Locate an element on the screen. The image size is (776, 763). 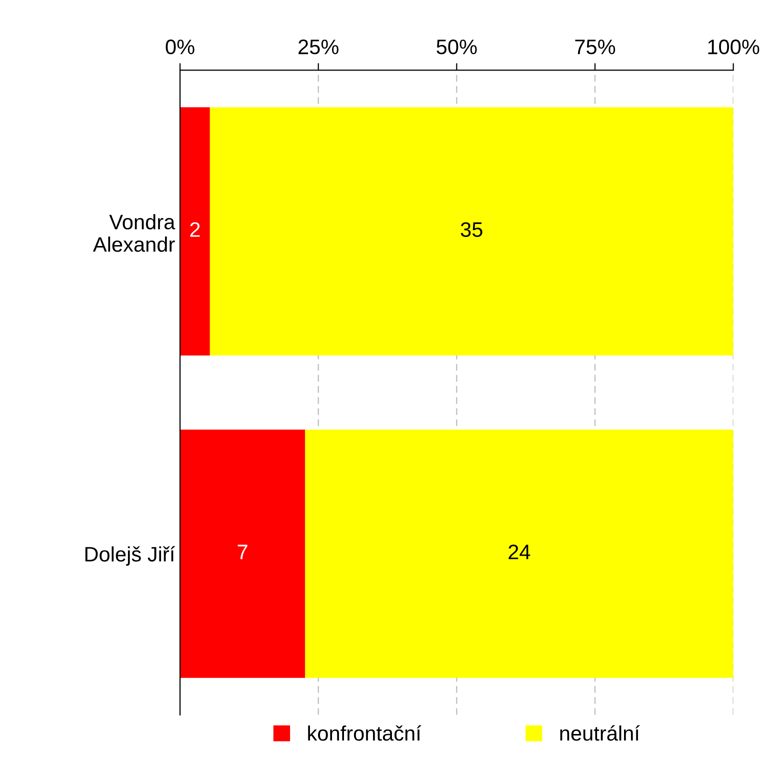
annotation: 35 is located at coordinates (471, 229).